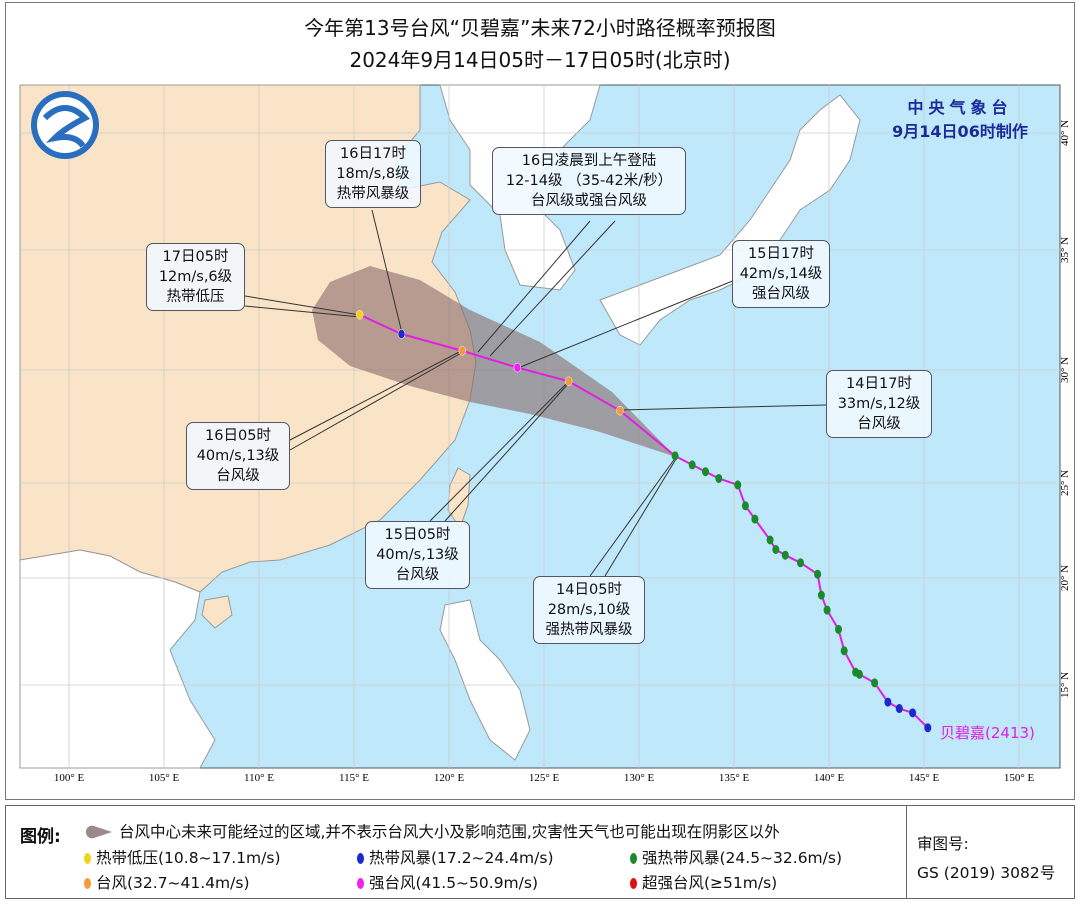  I want to click on japan-land, so click(730, 220).